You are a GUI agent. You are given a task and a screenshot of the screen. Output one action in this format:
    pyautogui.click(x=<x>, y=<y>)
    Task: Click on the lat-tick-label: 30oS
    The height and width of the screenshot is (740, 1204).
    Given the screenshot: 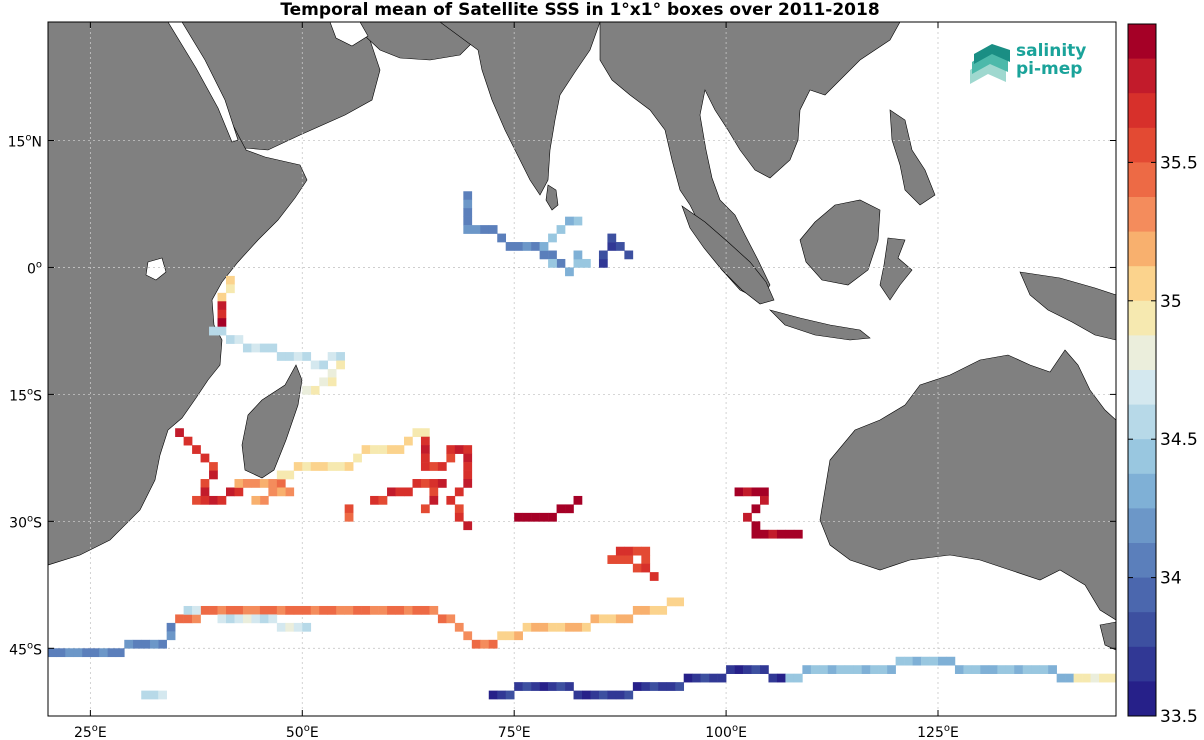 What is the action you would take?
    pyautogui.click(x=25, y=522)
    